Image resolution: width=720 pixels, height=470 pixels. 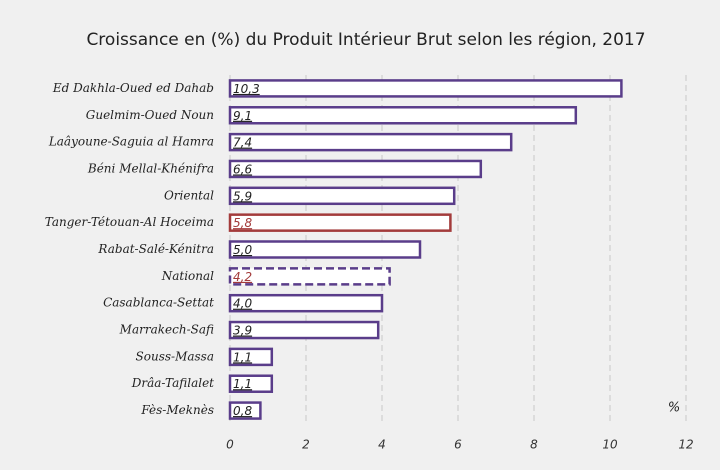 What do you see at coordinates (242, 250) in the screenshot?
I see `value-label: 5,0` at bounding box center [242, 250].